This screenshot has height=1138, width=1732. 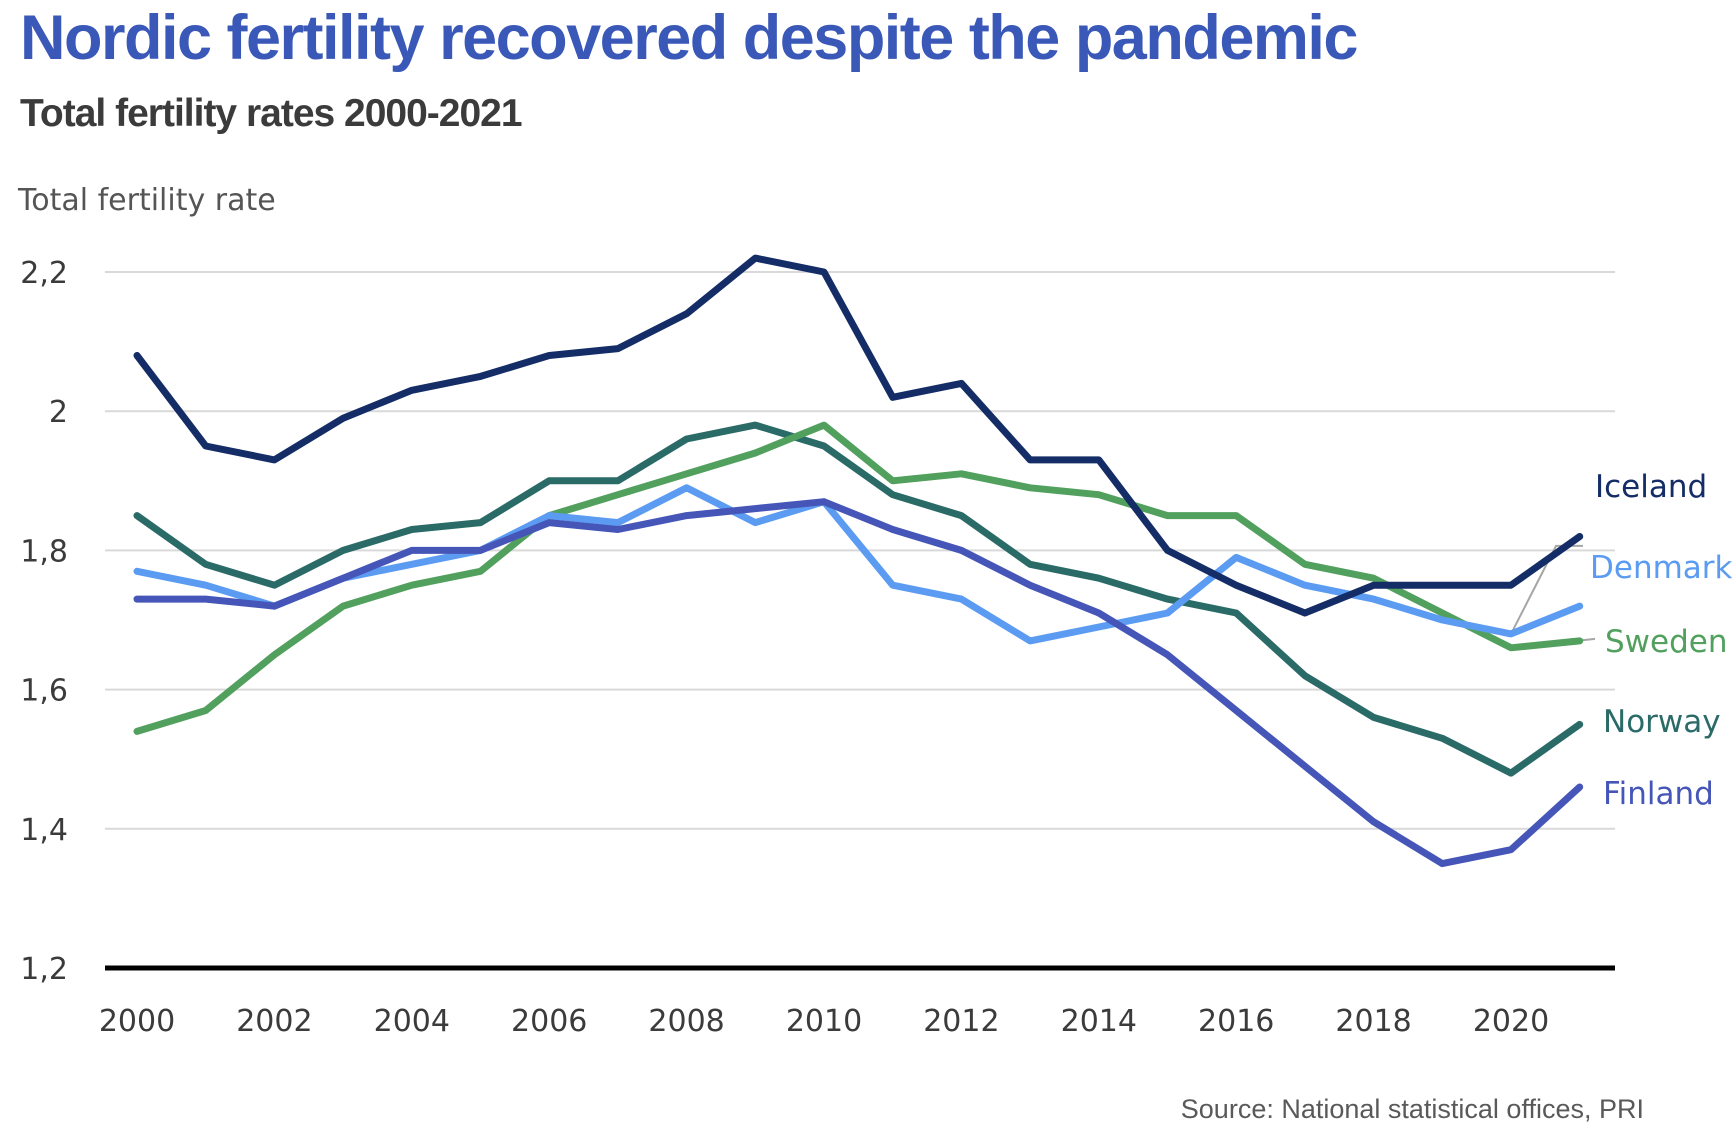 I want to click on series-label-iceland: Iceland, so click(x=1651, y=487).